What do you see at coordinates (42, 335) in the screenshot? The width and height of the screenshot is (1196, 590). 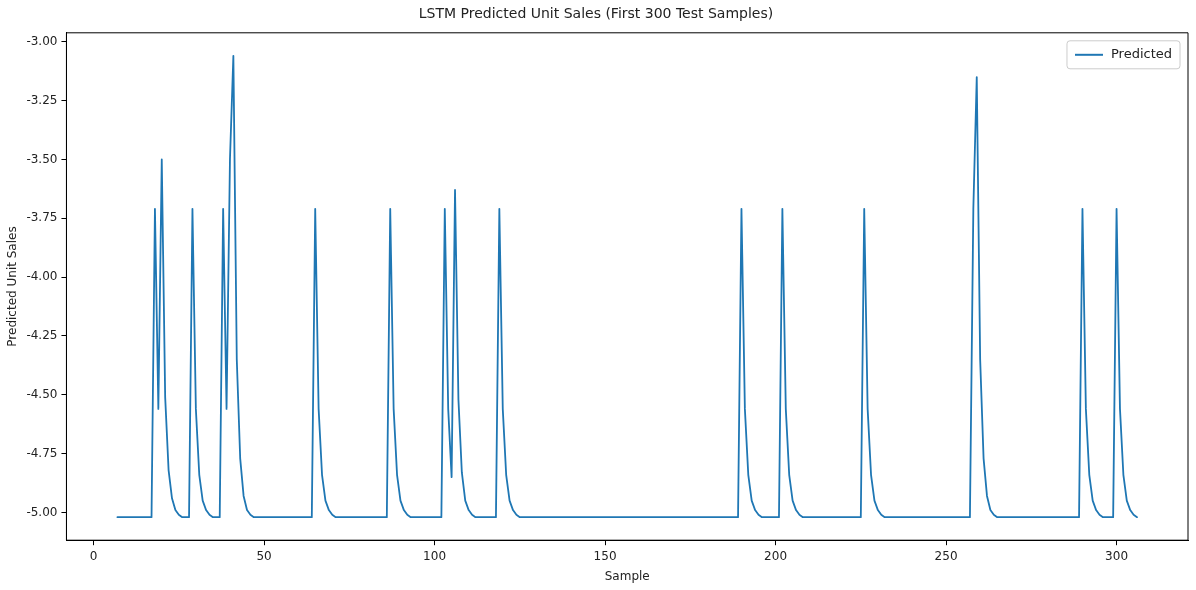 I see `y-tick-label: -4.25` at bounding box center [42, 335].